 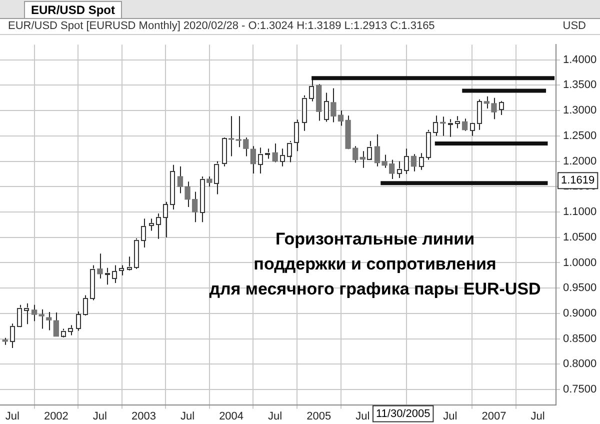 I want to click on y-tick-label: 1.4000, so click(x=580, y=60).